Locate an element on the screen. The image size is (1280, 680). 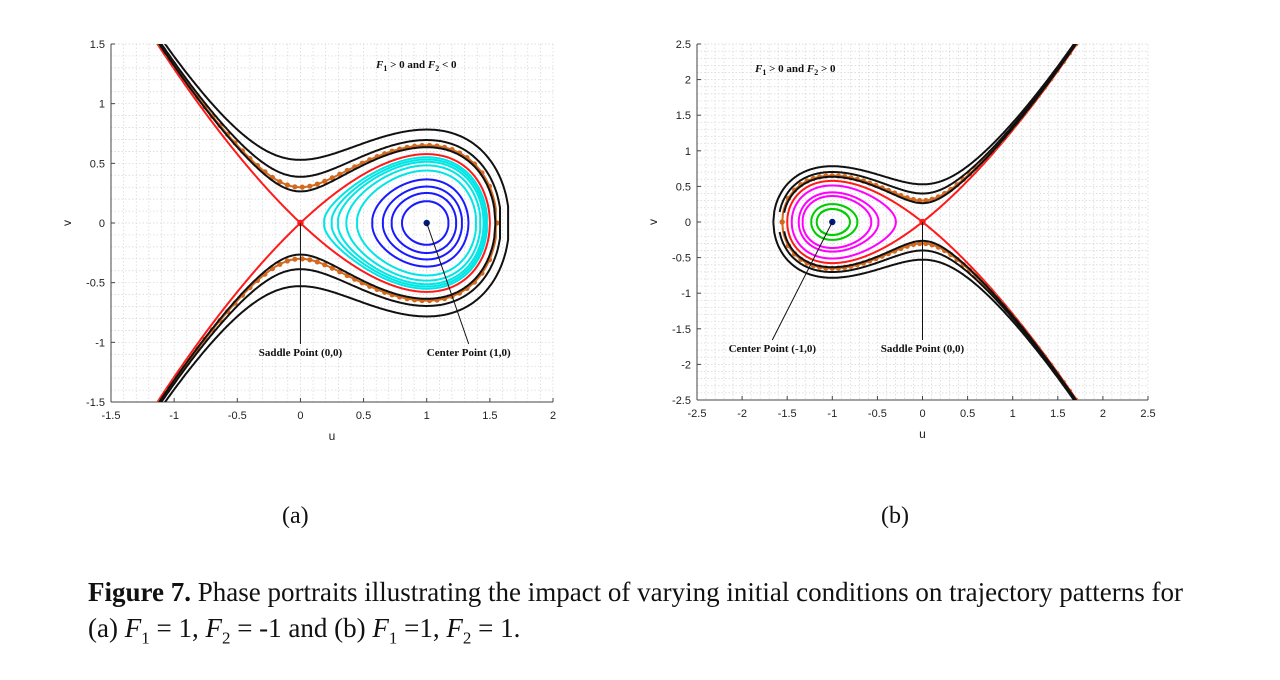
panel-title: F1 > 0 and F2 < 0 is located at coordinates (416, 66).